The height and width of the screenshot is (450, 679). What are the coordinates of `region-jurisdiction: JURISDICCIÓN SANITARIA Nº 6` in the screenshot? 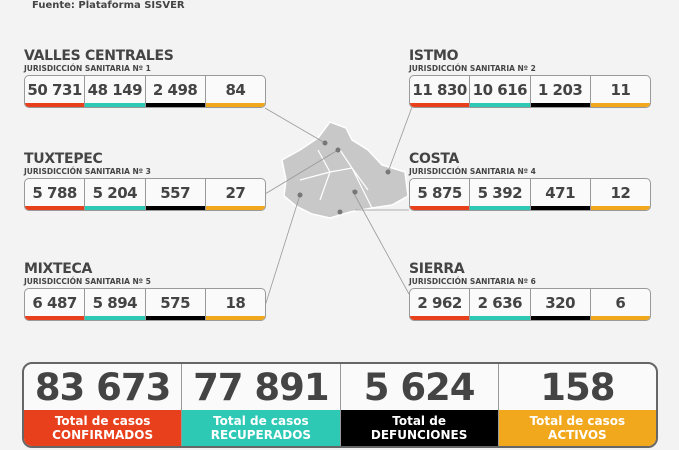 It's located at (472, 281).